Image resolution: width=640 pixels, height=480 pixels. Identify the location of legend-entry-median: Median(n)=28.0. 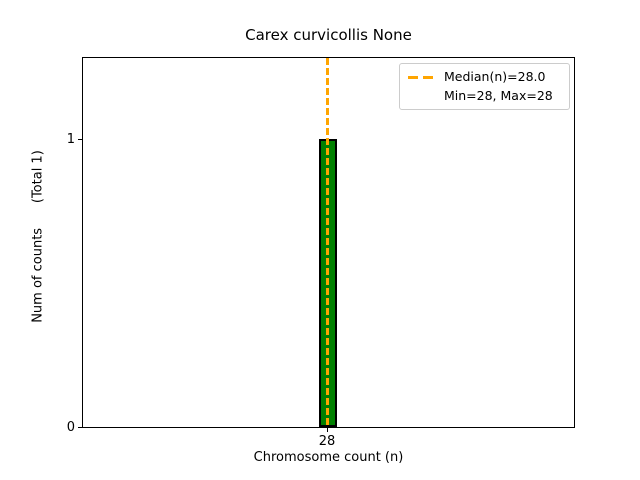
(495, 76).